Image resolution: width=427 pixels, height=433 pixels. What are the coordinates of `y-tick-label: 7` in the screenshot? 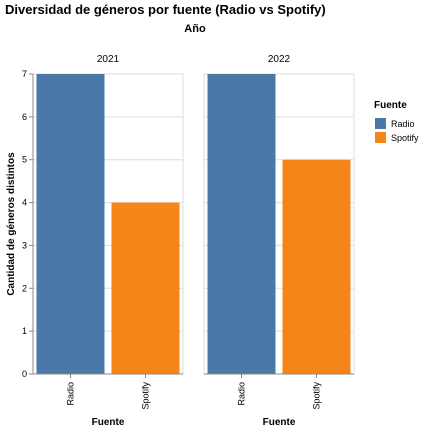 It's located at (24, 74).